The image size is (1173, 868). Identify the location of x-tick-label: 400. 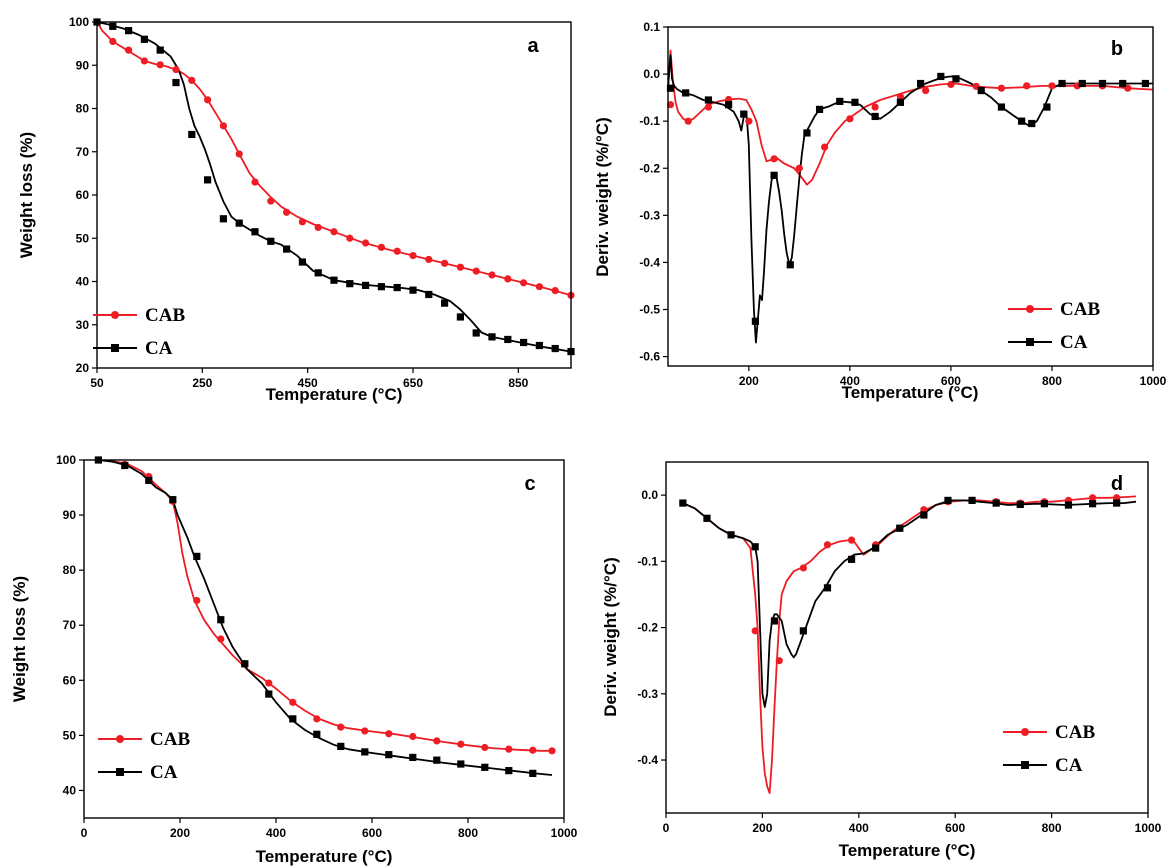
(850, 381).